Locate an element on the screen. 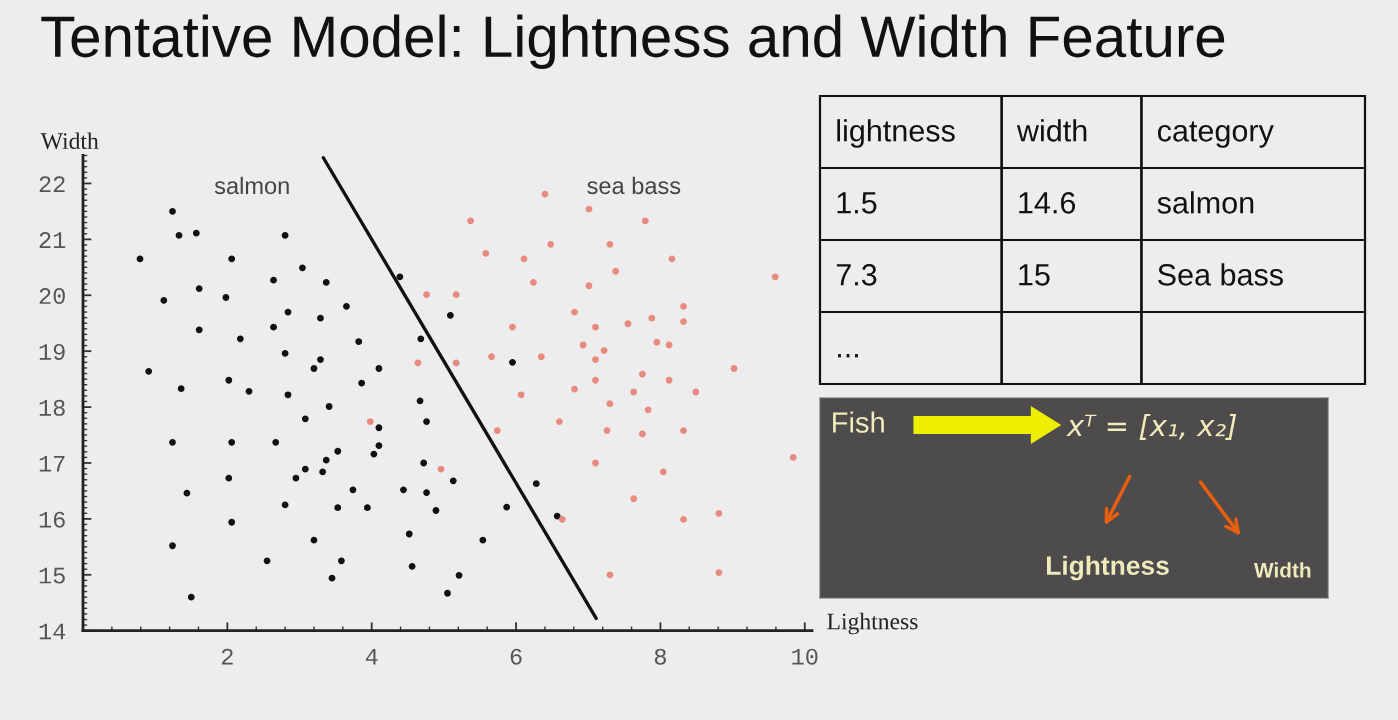 This screenshot has width=1398, height=720. y-tick-label: 17 is located at coordinates (52, 463).